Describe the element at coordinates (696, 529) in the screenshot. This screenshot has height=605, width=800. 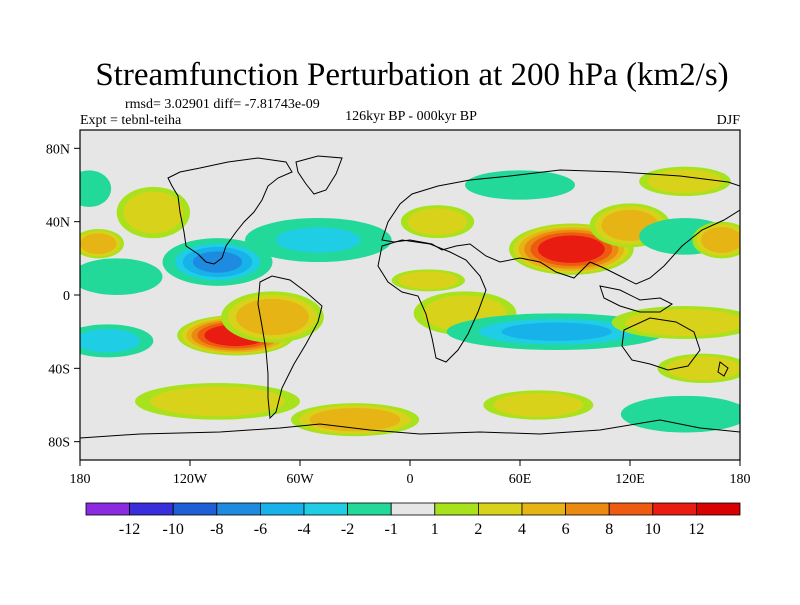
I see `colorbar-label-13: 12` at that location.